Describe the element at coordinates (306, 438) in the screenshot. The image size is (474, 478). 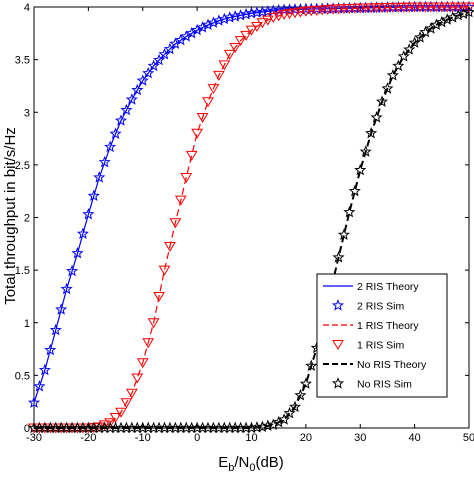
I see `x-tick-label: 20` at that location.